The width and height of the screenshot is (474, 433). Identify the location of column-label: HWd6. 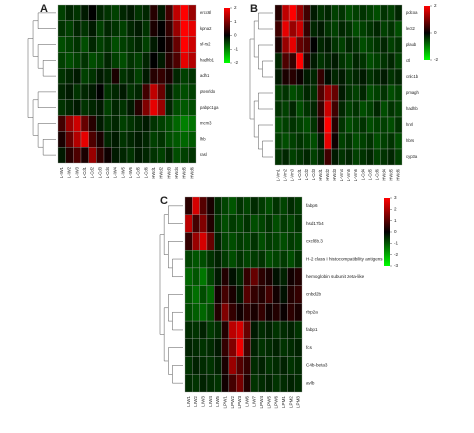
(398, 174).